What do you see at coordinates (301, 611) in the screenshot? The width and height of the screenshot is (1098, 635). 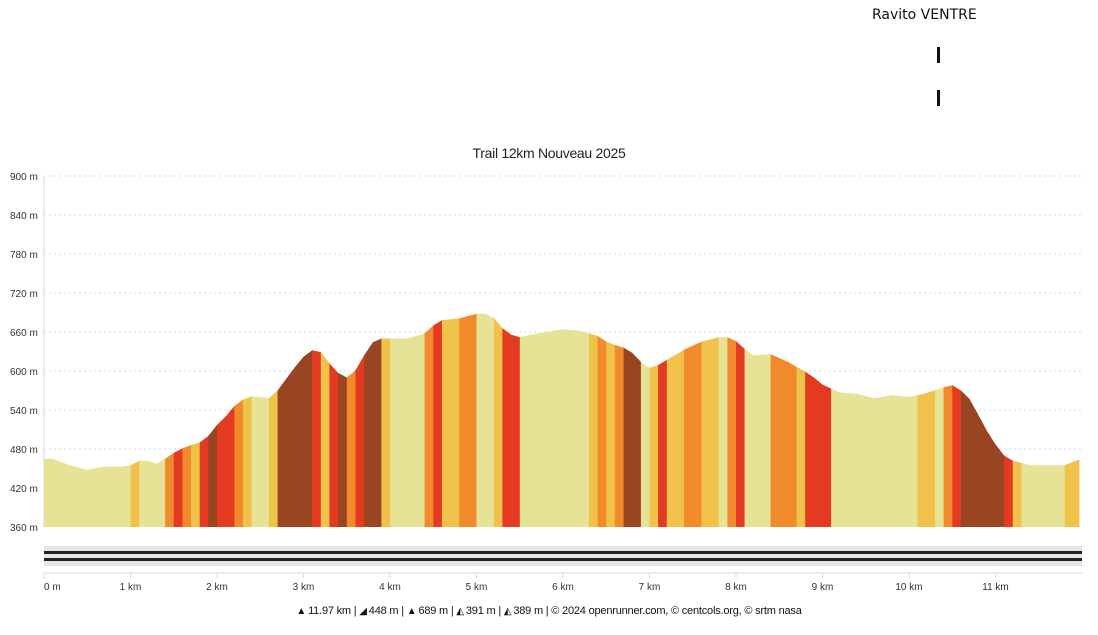 I see `distance-icon: ▲` at bounding box center [301, 611].